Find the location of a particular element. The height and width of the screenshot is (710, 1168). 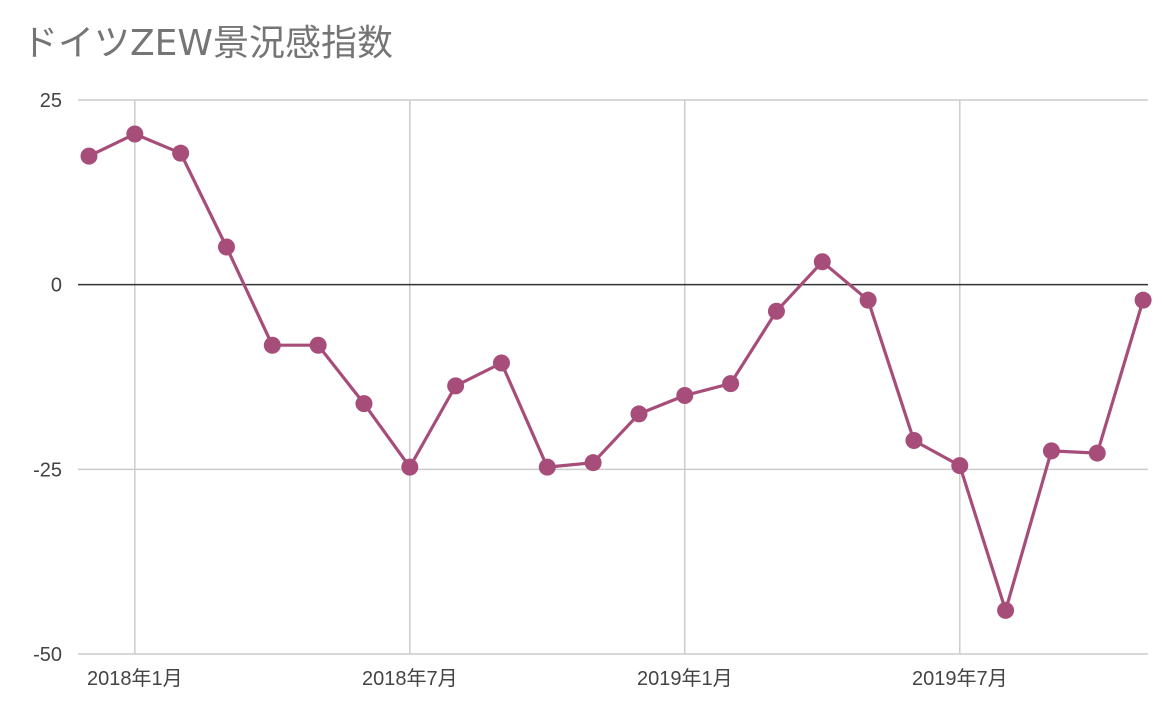

data-point: 2019年1月: -15 is located at coordinates (685, 395).